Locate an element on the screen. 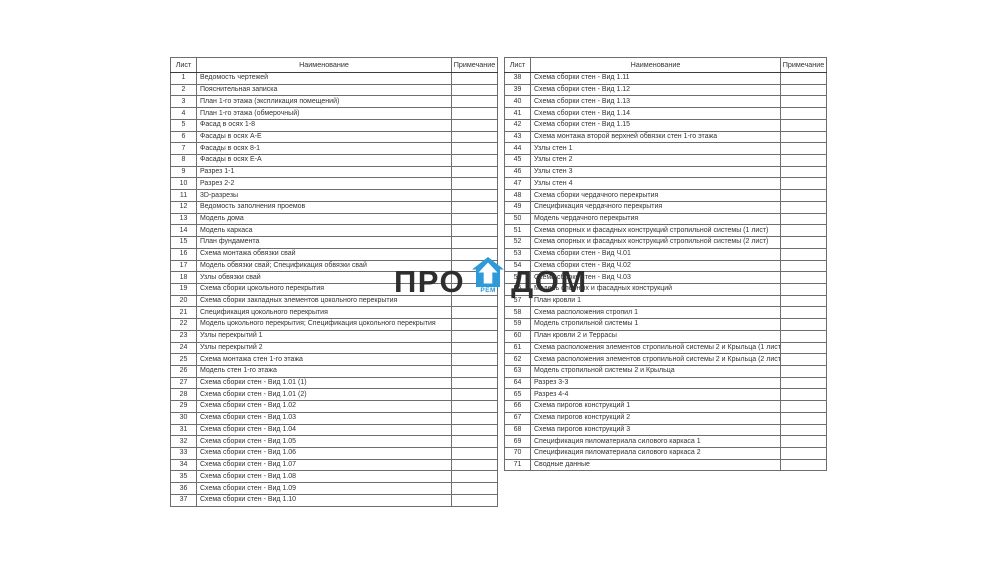  table-row: 53 Схема сборки стен - Вид Ч.01 is located at coordinates (665, 254).